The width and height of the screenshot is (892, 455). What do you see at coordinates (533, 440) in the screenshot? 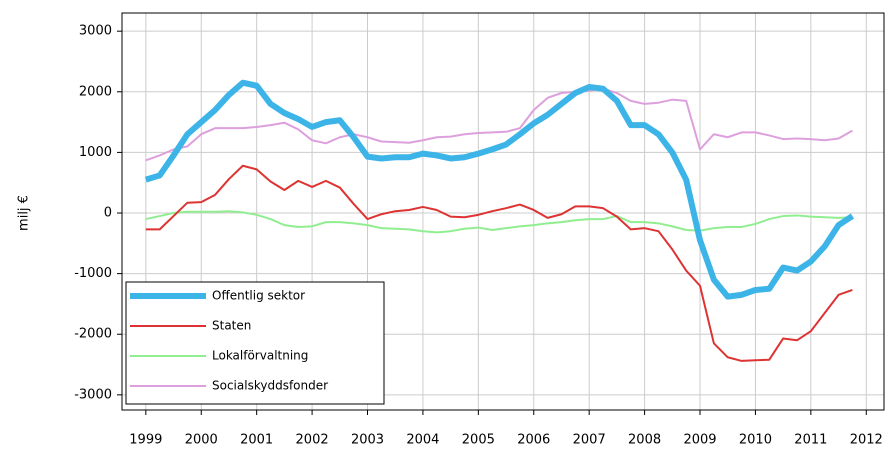
I see `x-tick-label: 2006` at bounding box center [533, 440].